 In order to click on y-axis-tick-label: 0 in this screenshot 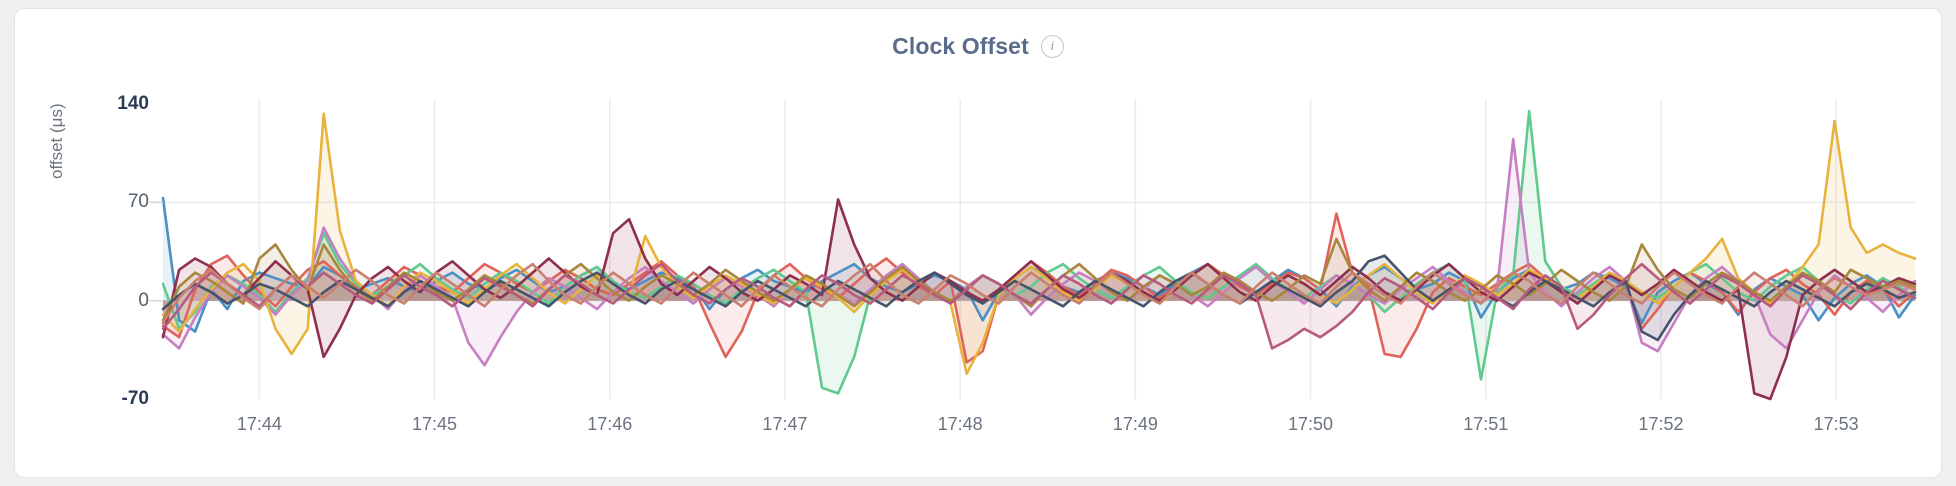, I will do `click(143, 300)`.